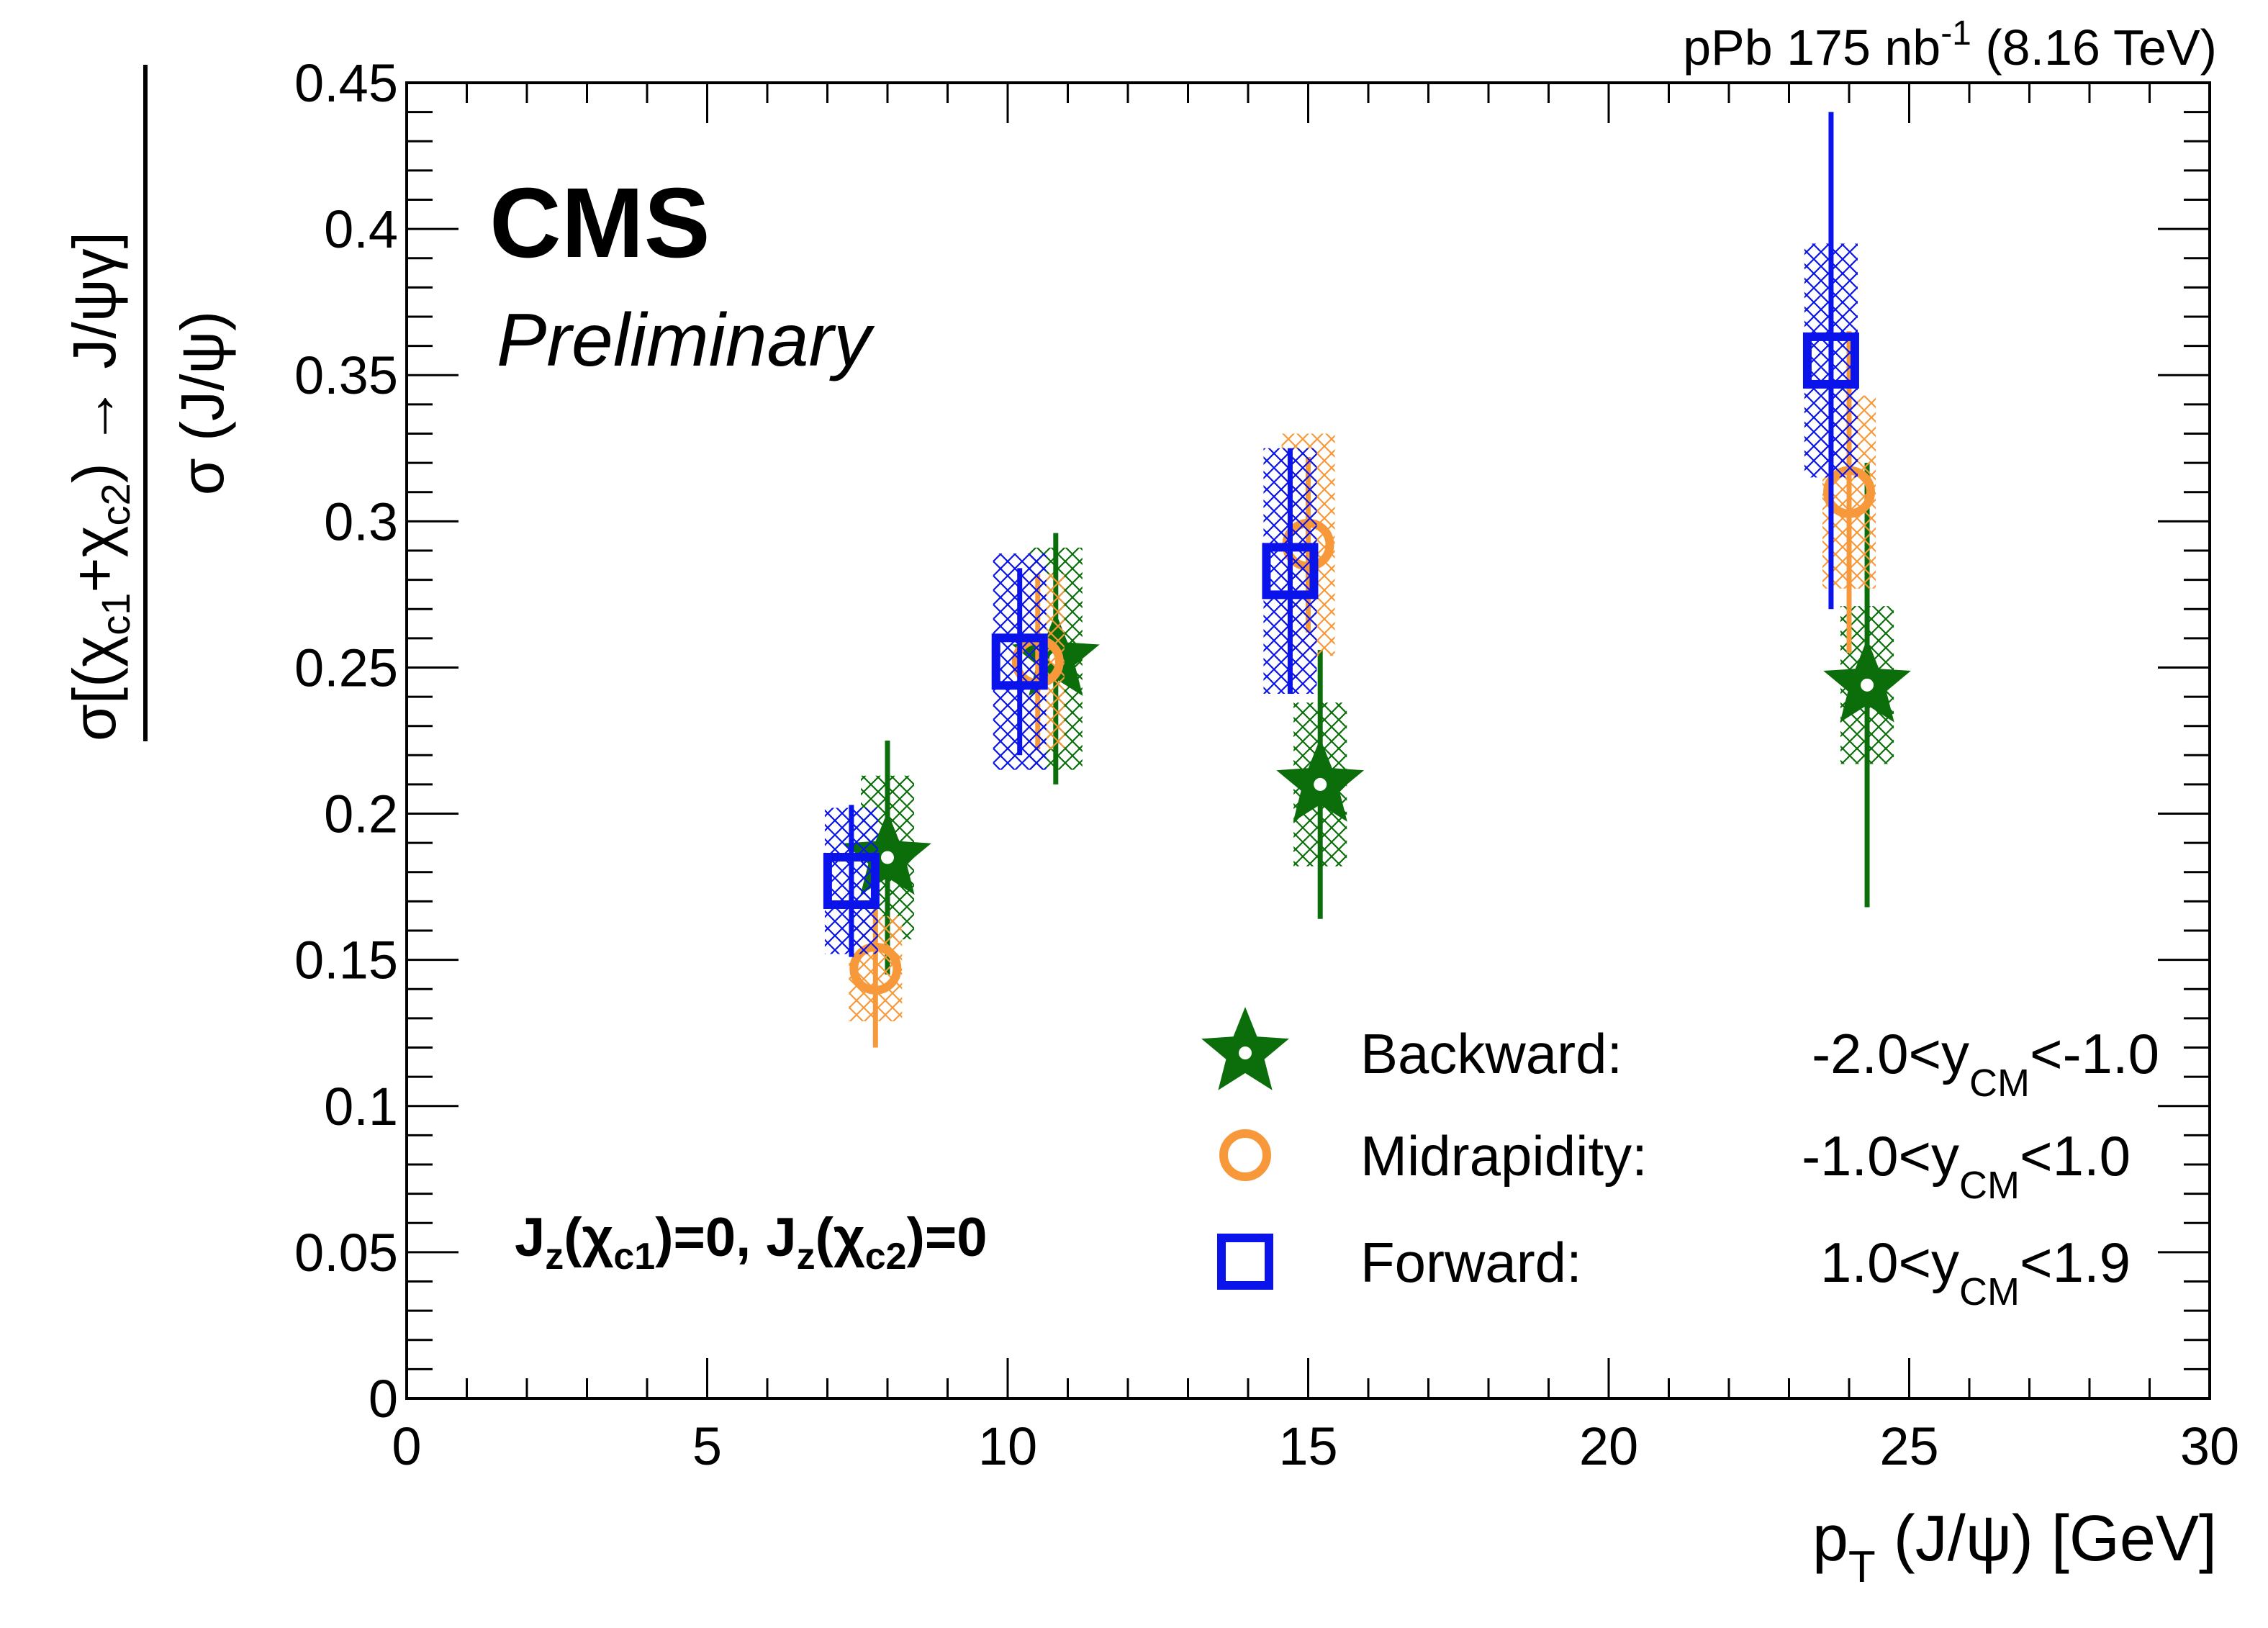  I want to click on x-tick-label: 25, so click(1908, 1446).